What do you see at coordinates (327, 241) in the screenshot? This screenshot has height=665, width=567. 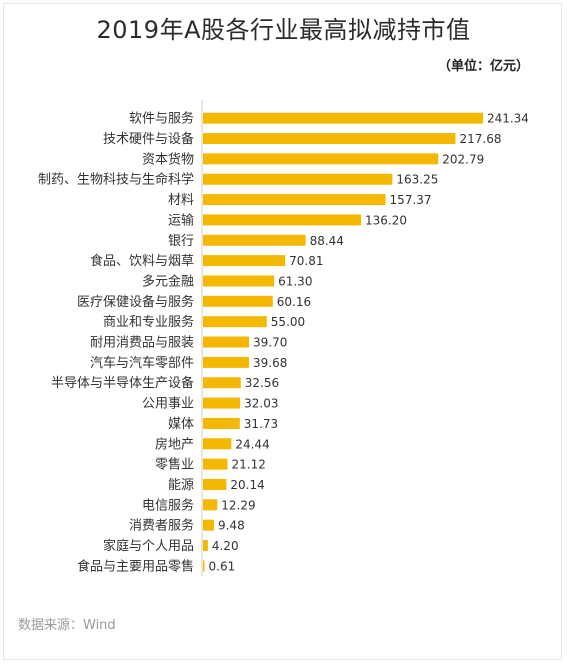 I see `data-label: 88.44` at bounding box center [327, 241].